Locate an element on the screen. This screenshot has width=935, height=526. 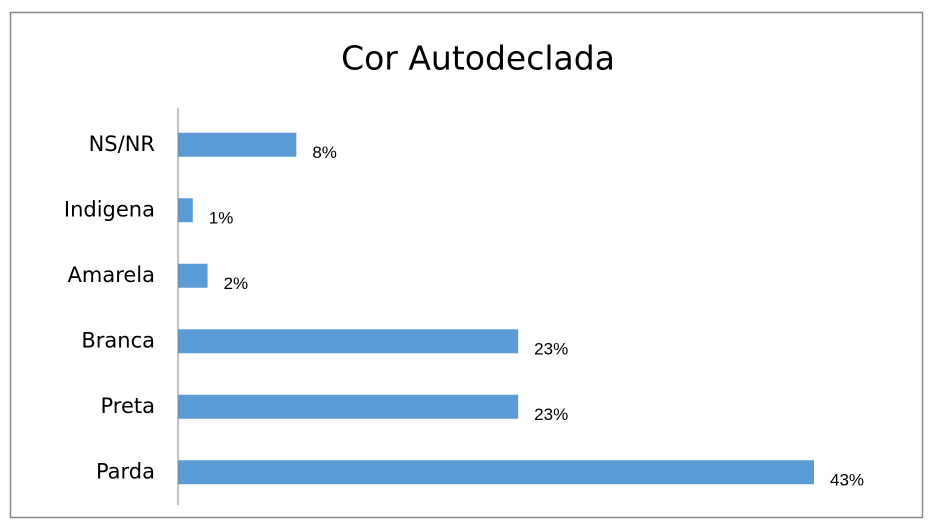
data-label: 2% is located at coordinates (236, 283).